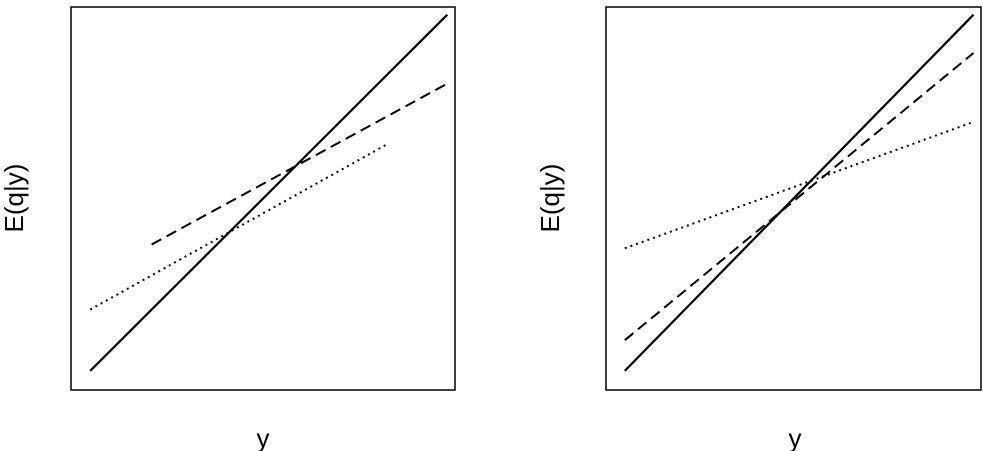 The width and height of the screenshot is (983, 451). What do you see at coordinates (799, 185) in the screenshot?
I see `panel-2-series-dotted-line` at bounding box center [799, 185].